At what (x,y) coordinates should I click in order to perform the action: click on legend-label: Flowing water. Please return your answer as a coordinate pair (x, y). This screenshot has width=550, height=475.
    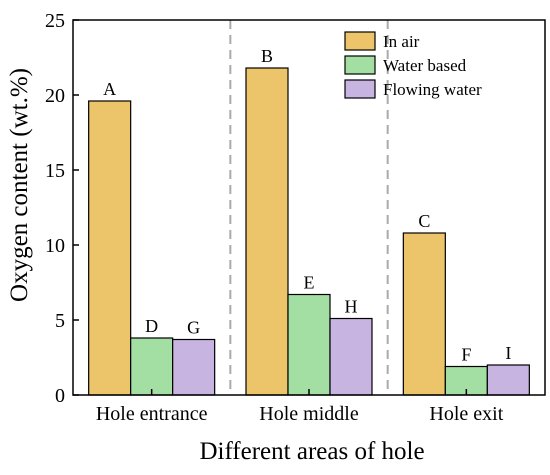
    Looking at the image, I should click on (432, 89).